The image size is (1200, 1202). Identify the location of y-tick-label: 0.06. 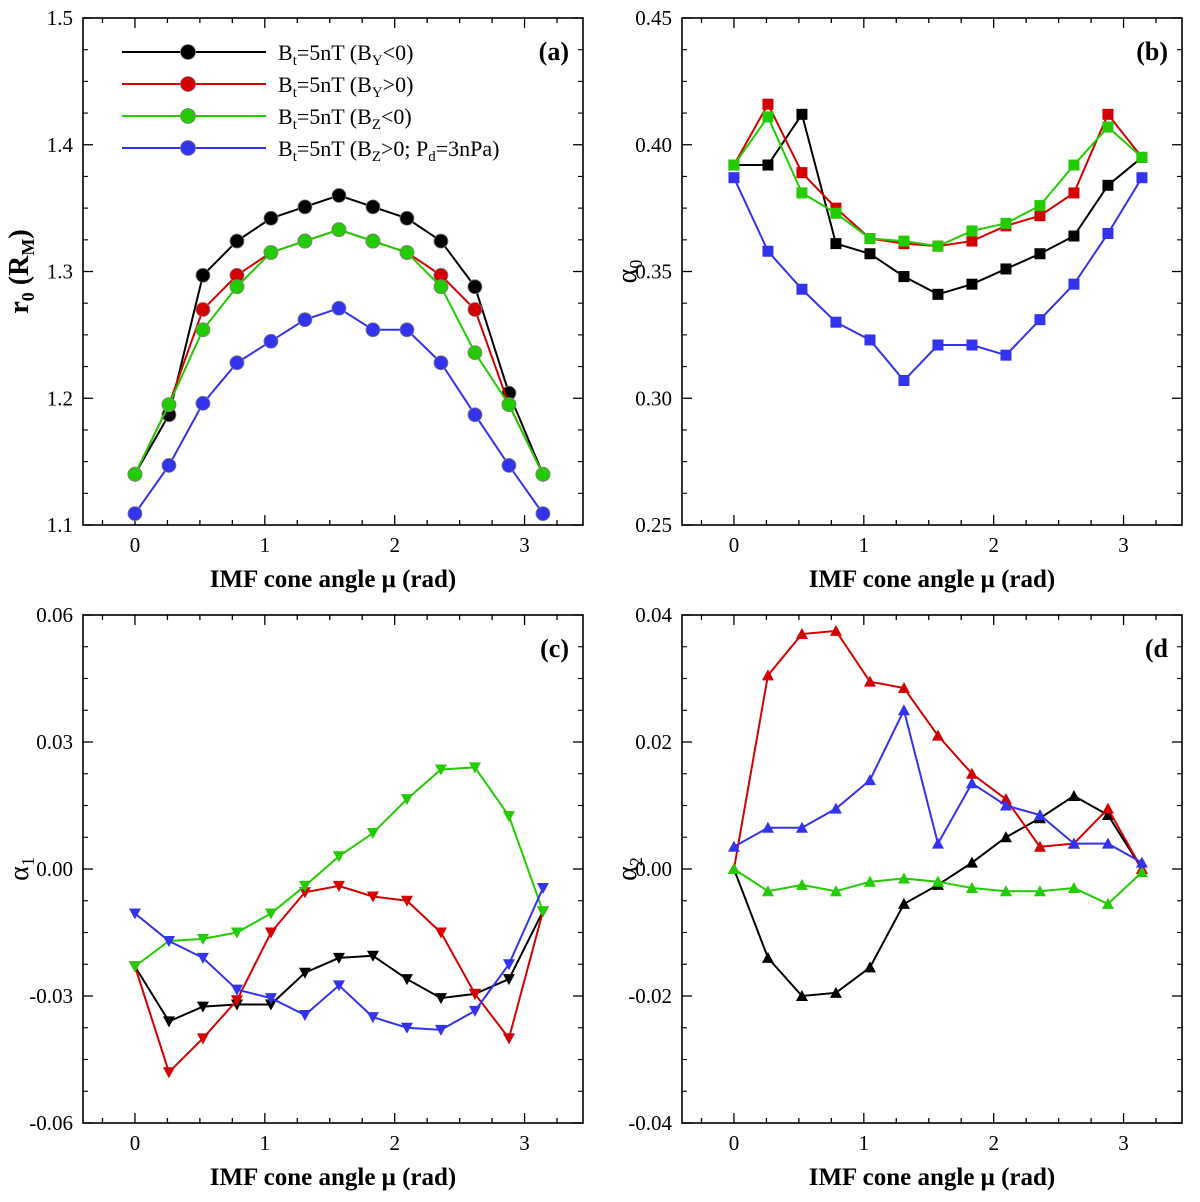
(54, 615).